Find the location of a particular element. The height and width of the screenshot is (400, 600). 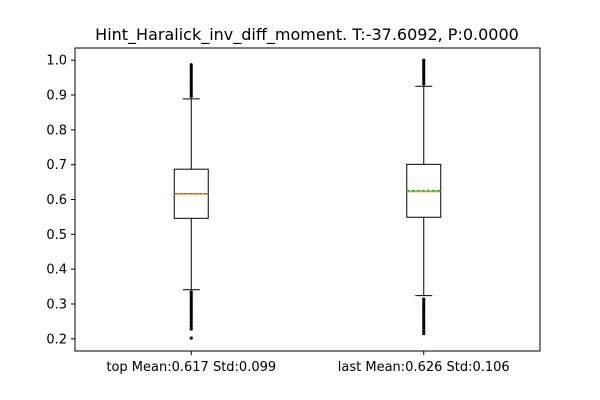

y-tick-label: 0.3 is located at coordinates (56, 304).